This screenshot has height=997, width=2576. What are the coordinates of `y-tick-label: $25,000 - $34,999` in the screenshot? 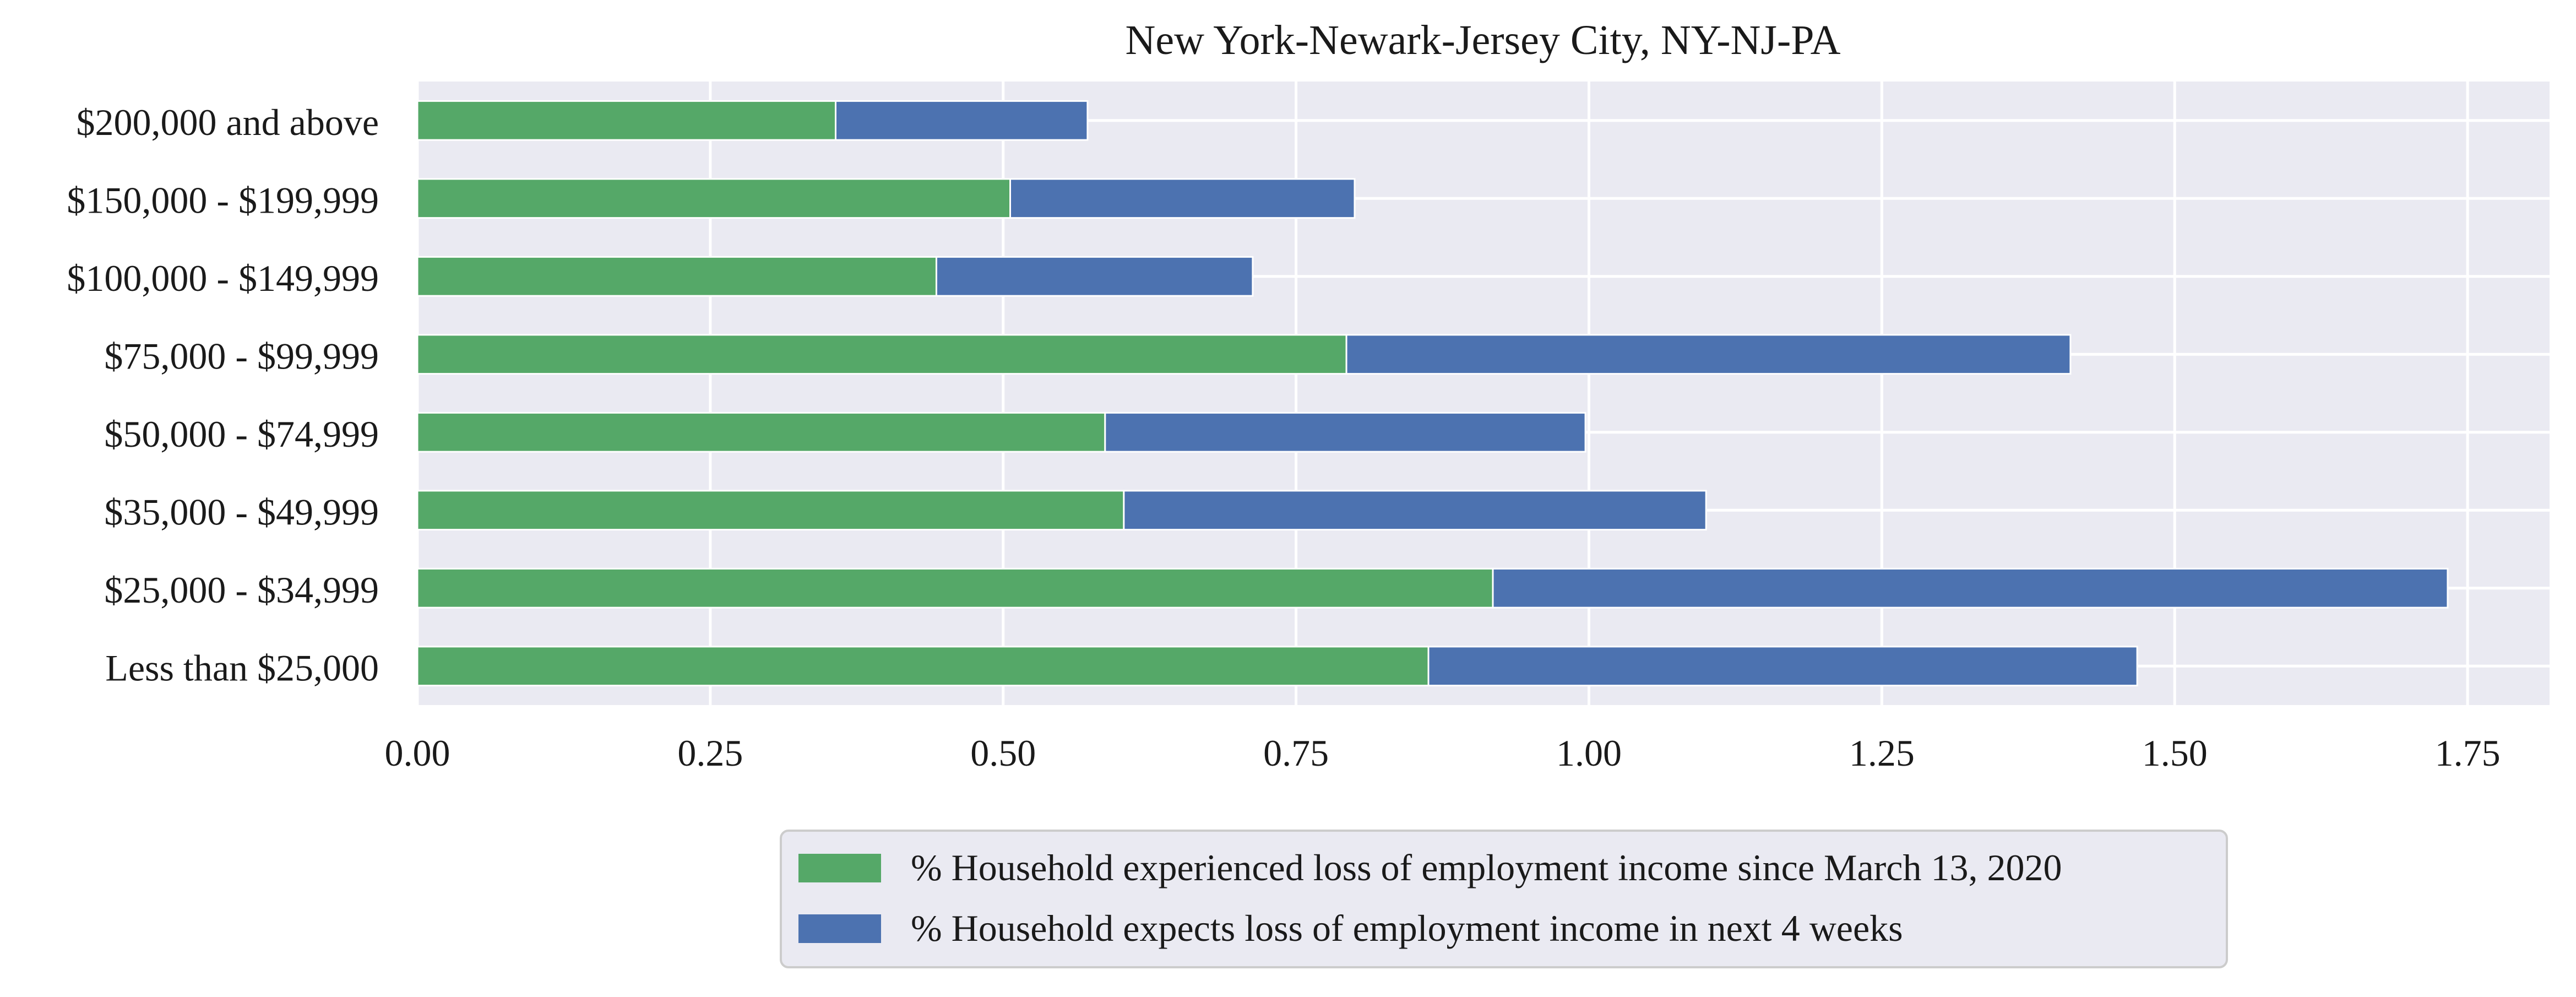 It's located at (241, 590).